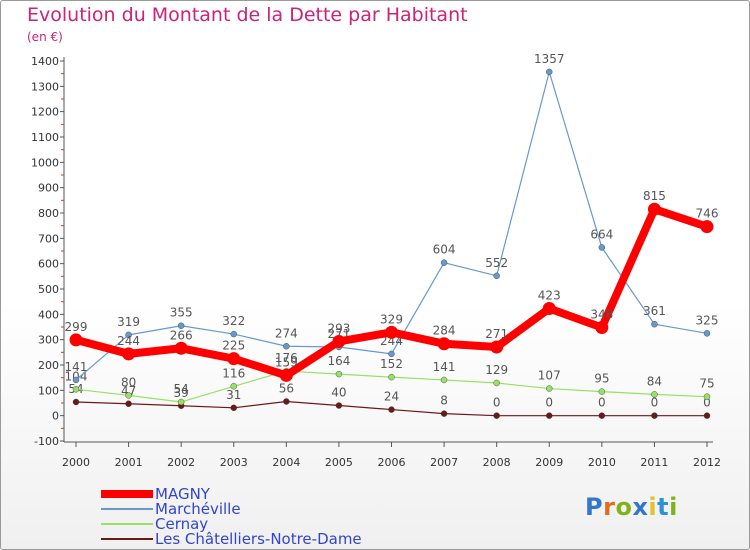 This screenshot has height=550, width=750. Describe the element at coordinates (127, 539) in the screenshot. I see `legend-swatch-chatelliers` at that location.